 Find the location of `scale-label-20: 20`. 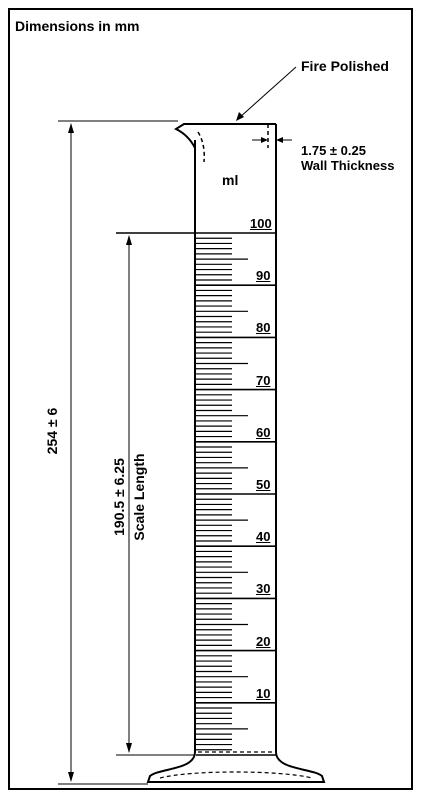

scale-label-20: 20 is located at coordinates (263, 641).